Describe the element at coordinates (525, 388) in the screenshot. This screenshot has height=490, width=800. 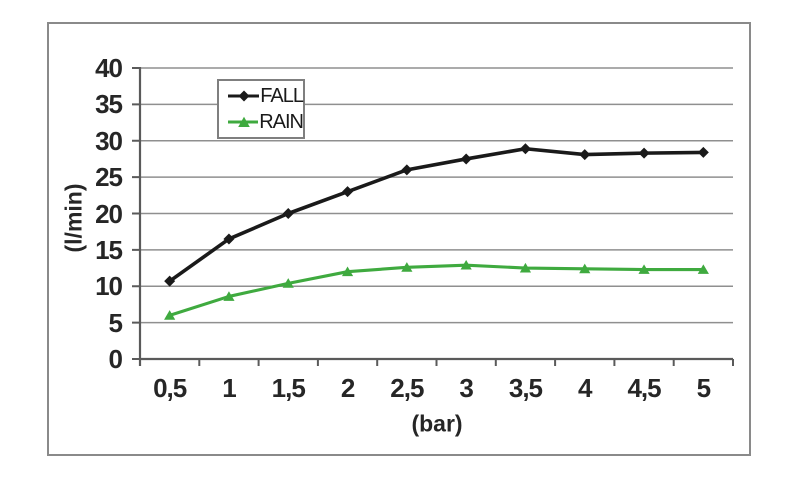
I see `x-tick-label: 3,5` at that location.